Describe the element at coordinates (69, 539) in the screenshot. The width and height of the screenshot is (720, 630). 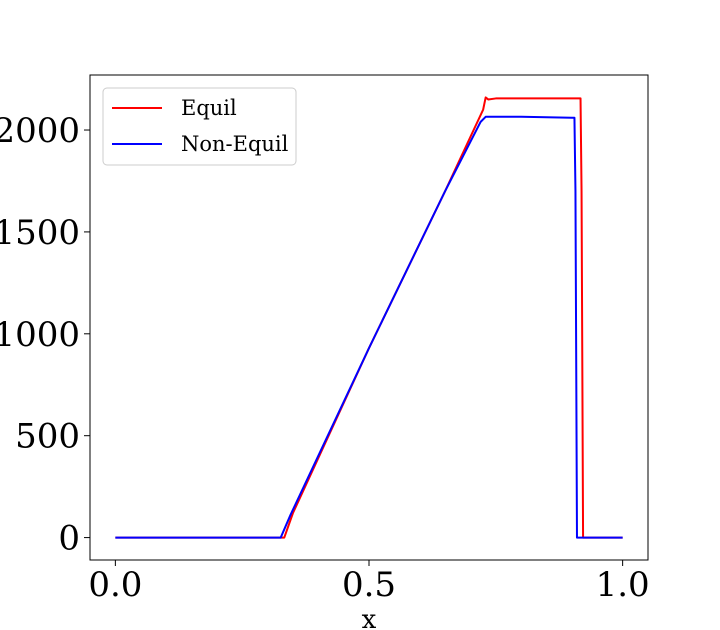
I see `y-tick-label: 0` at that location.